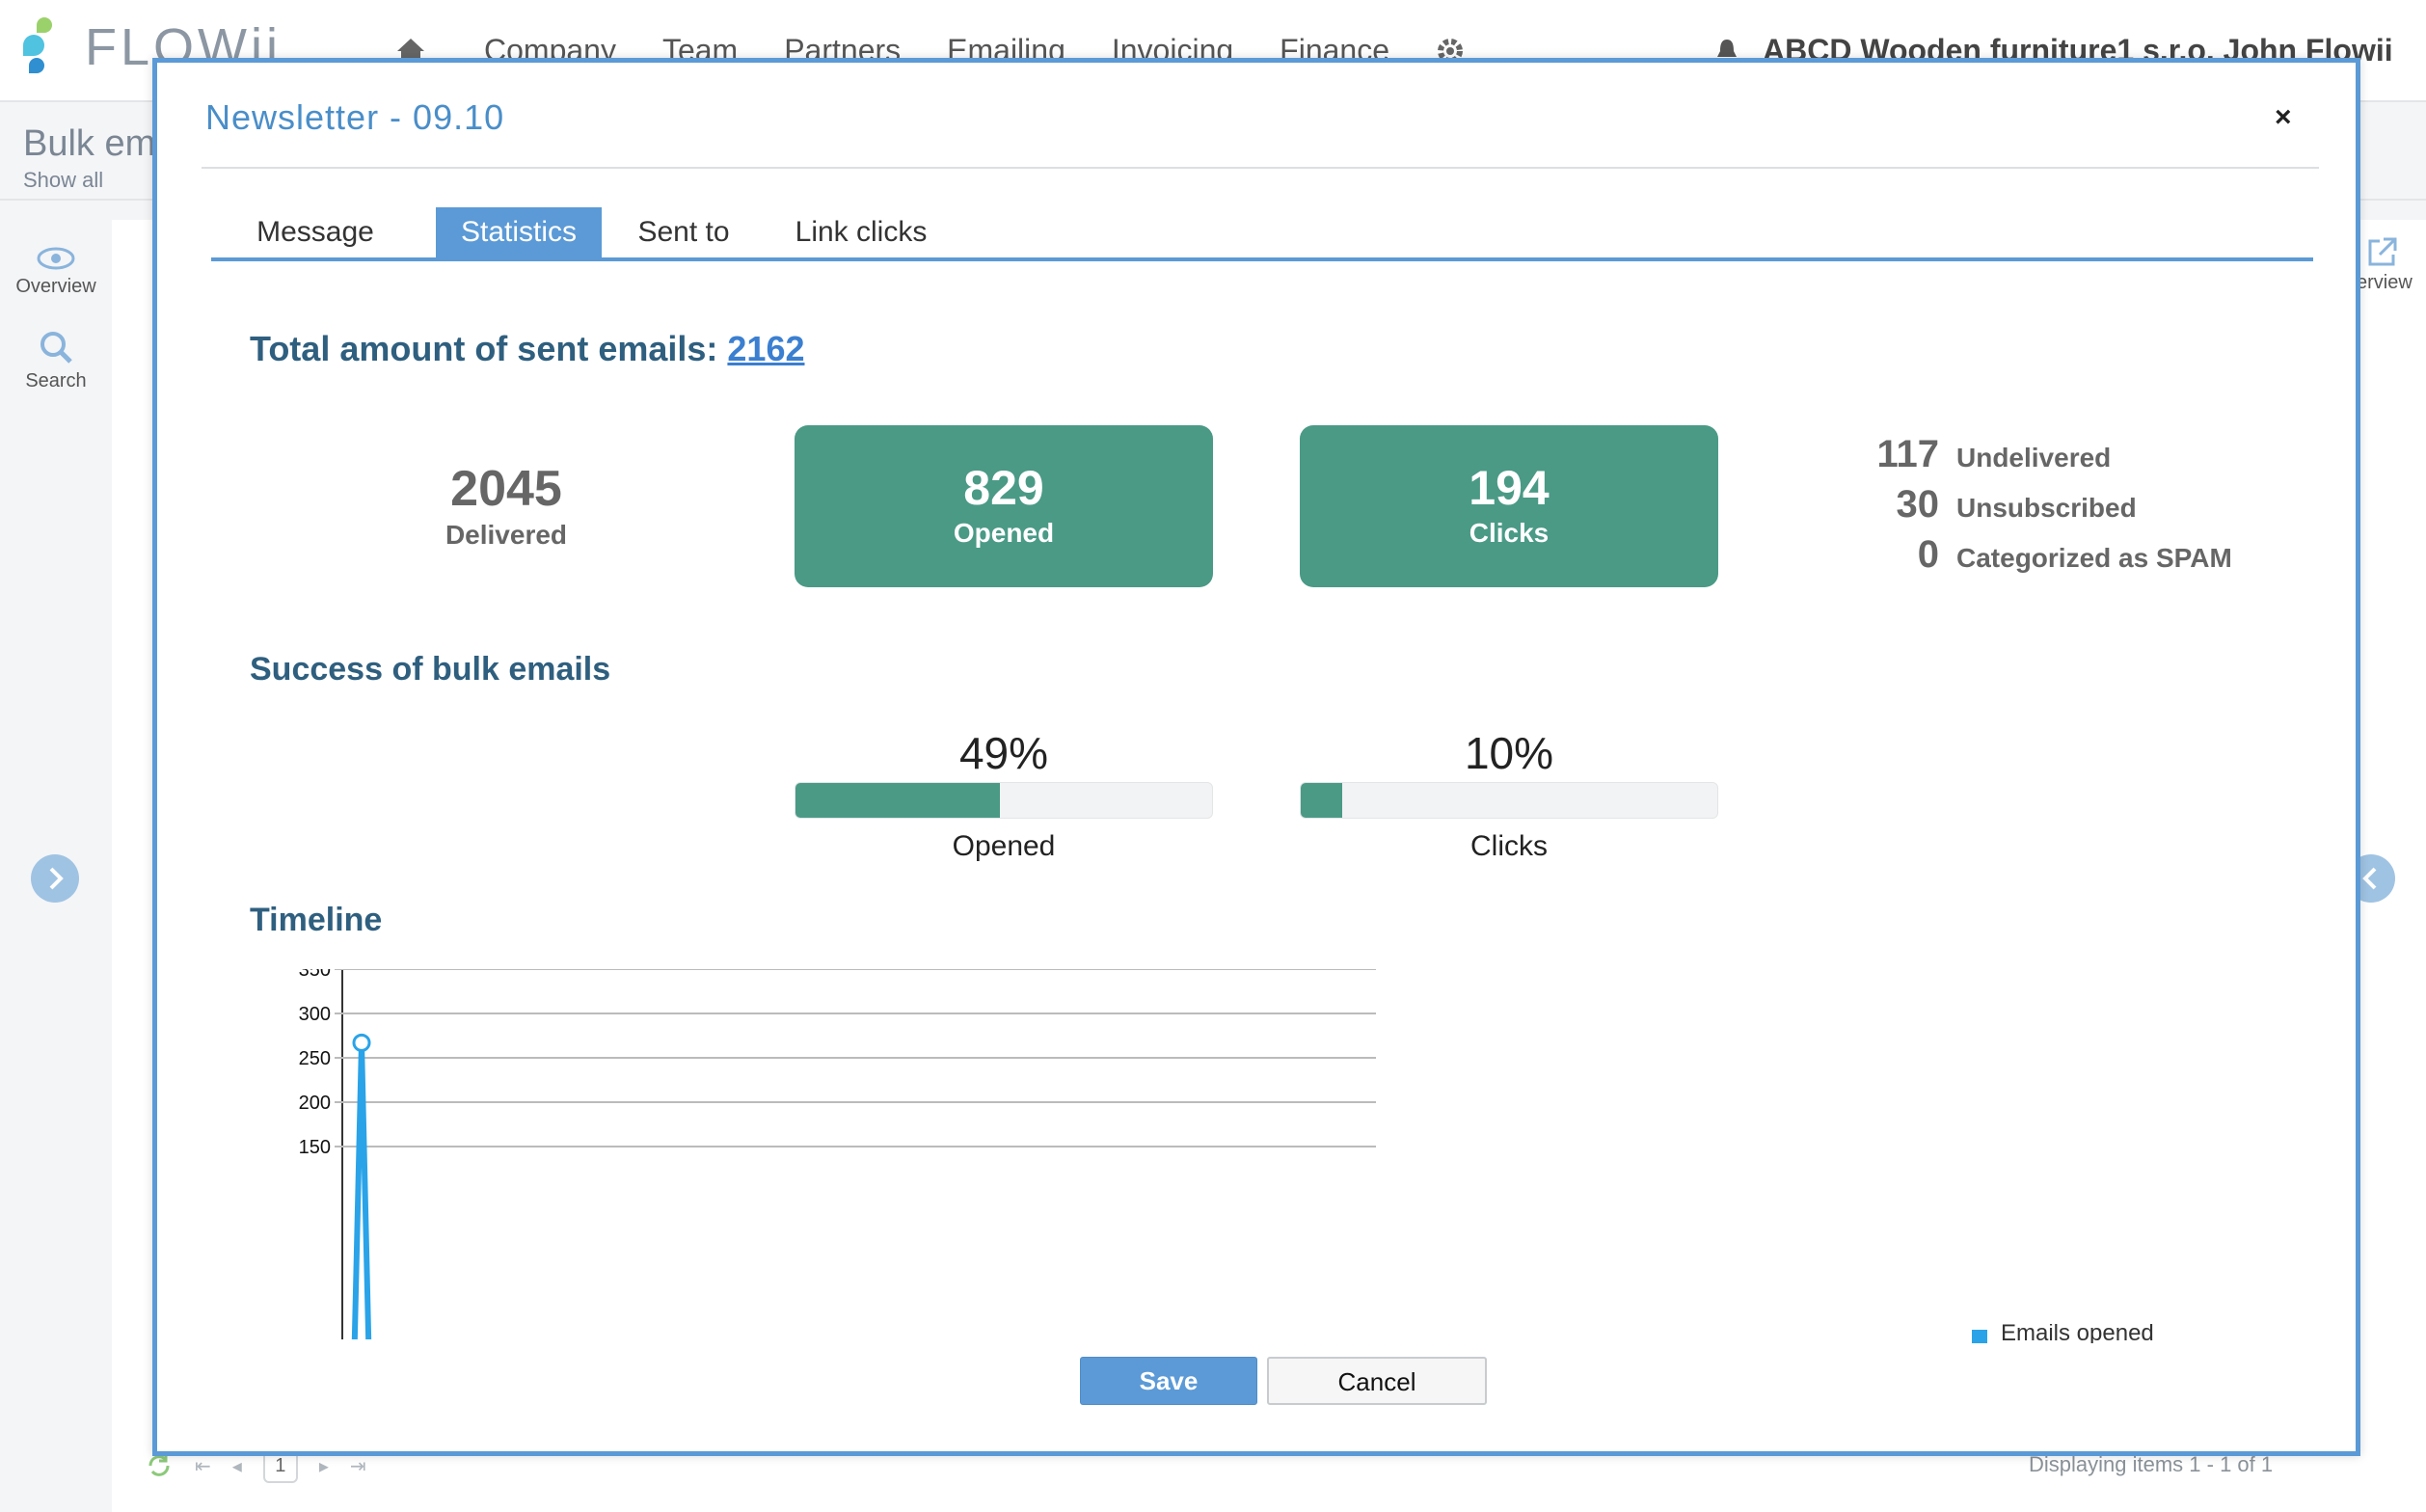 The height and width of the screenshot is (1512, 2426). Describe the element at coordinates (1168, 1381) in the screenshot. I see `save-button: Save` at that location.